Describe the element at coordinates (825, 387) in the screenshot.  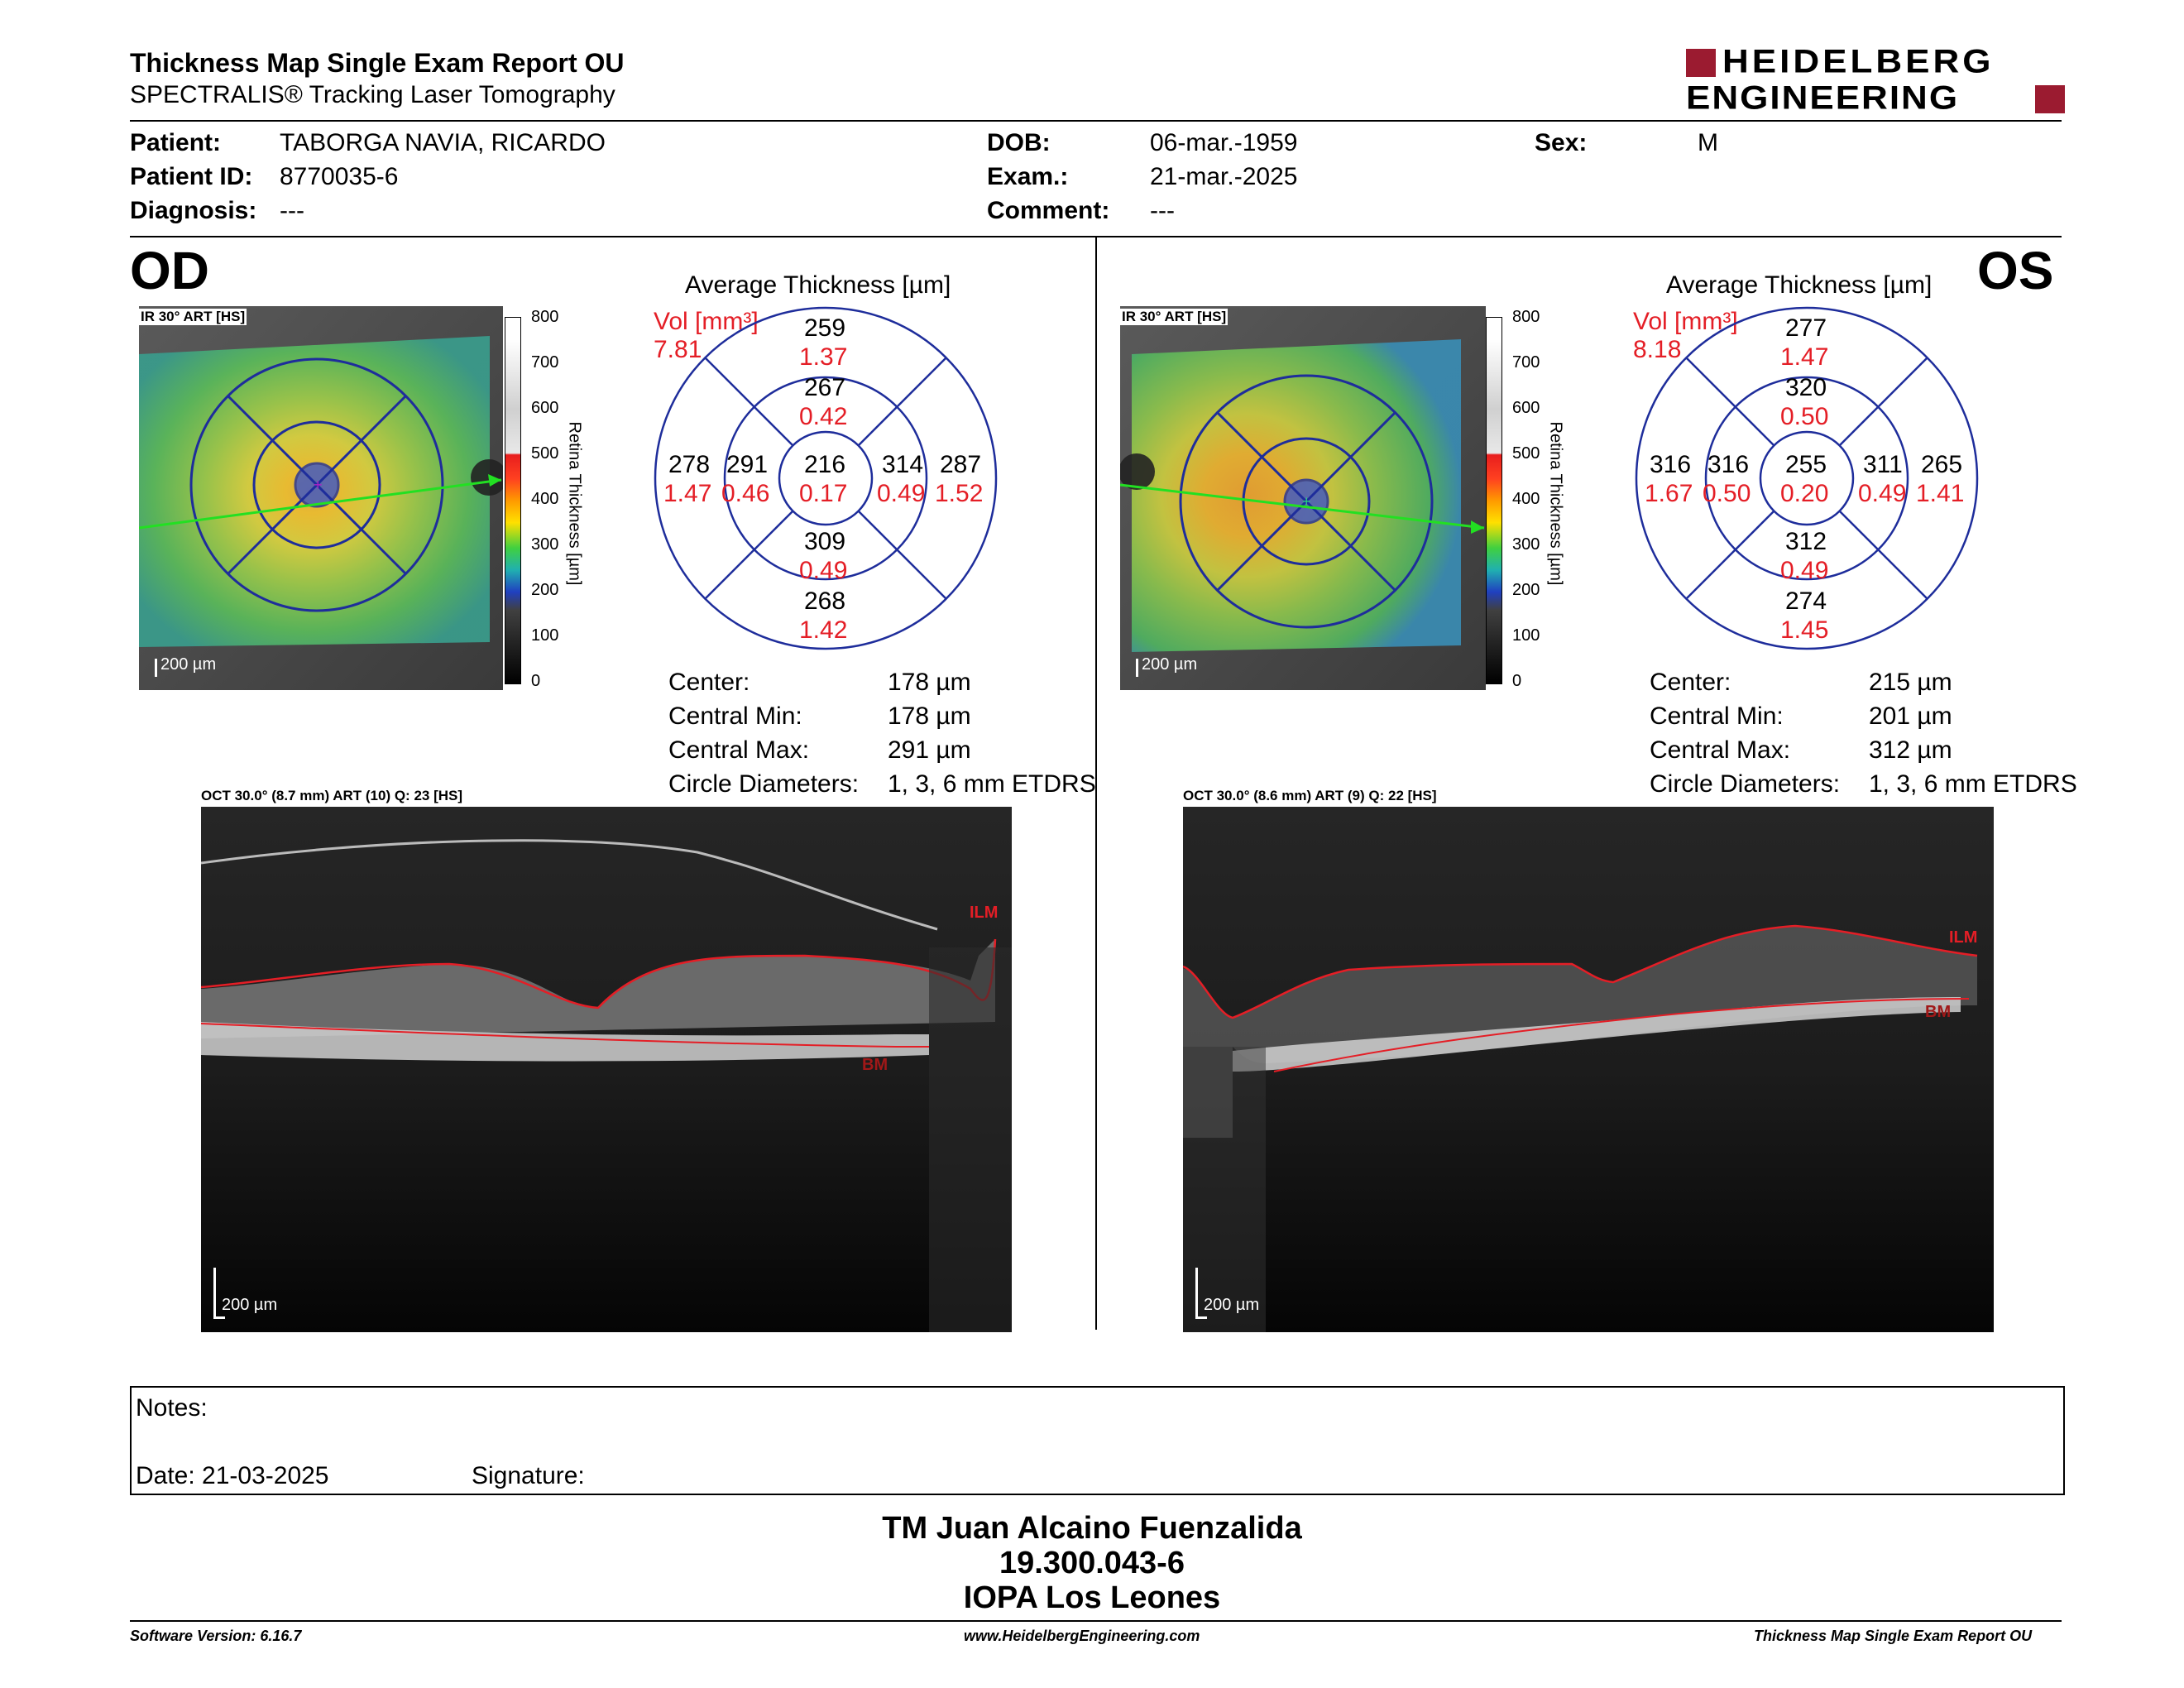
I see `od-inner-sup-thk: 267` at that location.